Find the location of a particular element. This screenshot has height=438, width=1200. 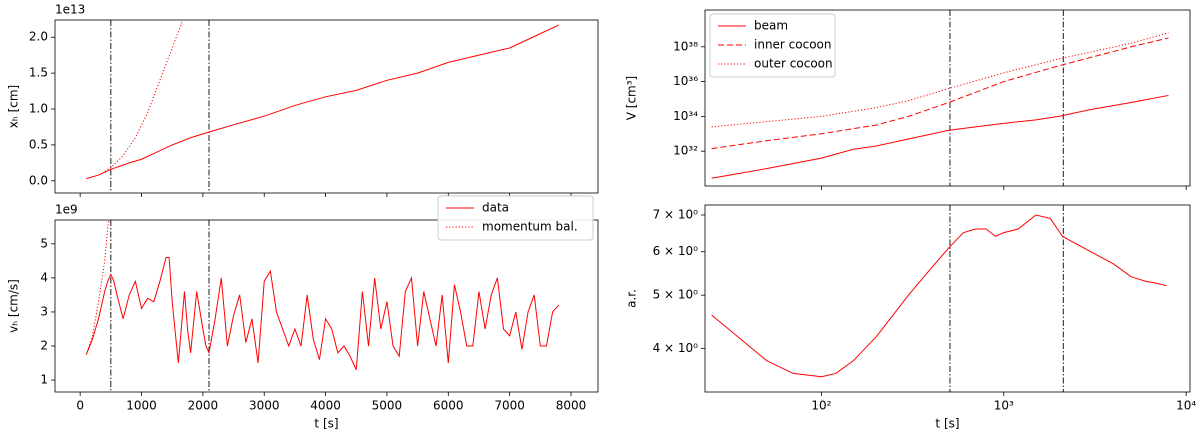

x-tick-label: 5000 is located at coordinates (387, 406).